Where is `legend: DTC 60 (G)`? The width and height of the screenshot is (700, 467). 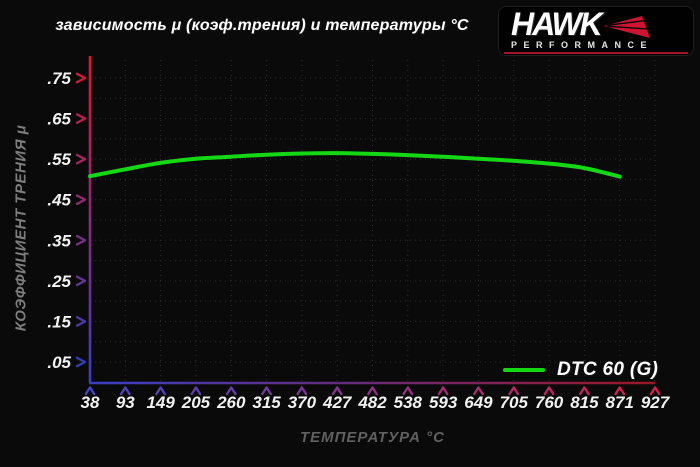
legend: DTC 60 (G) is located at coordinates (580, 370).